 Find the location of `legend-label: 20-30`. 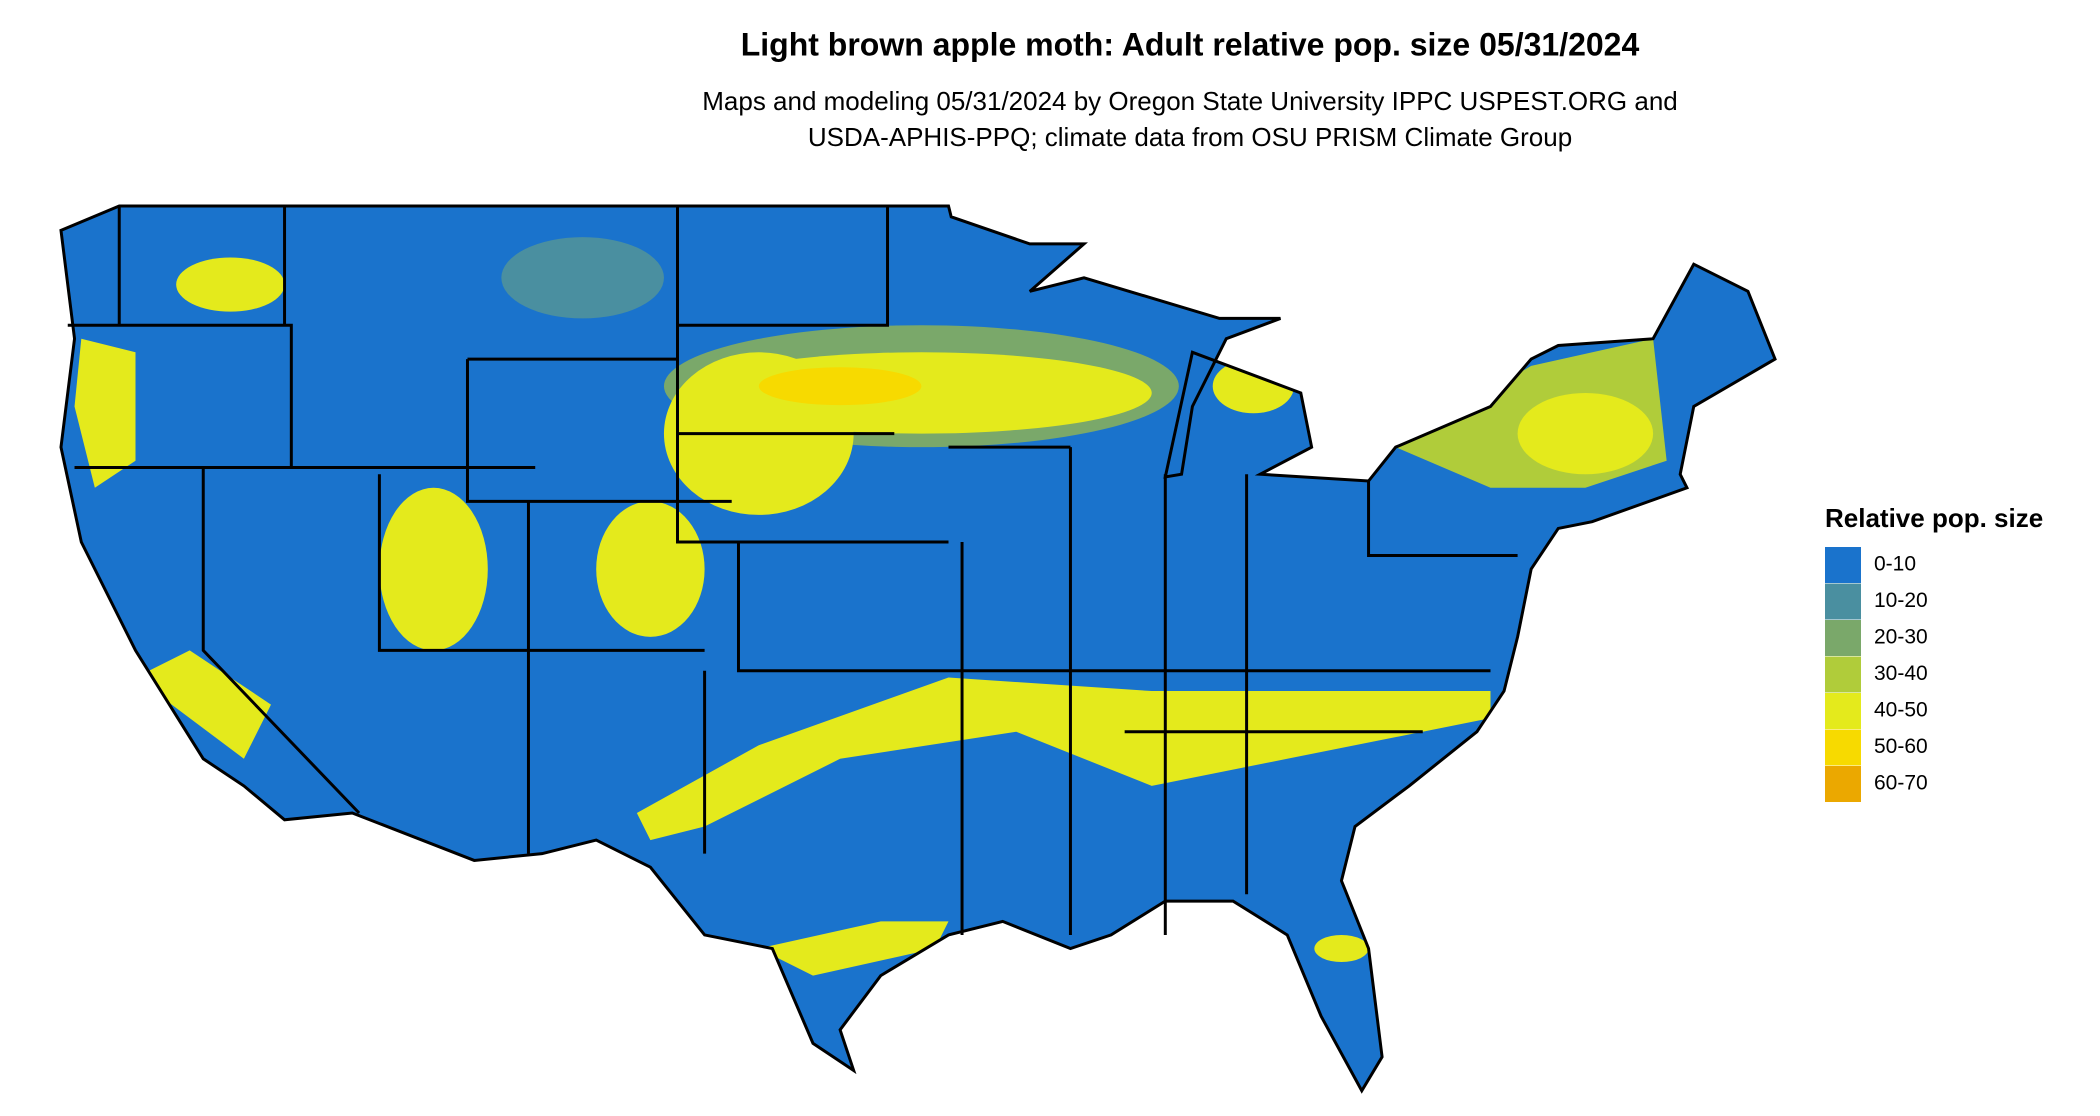

legend-label: 20-30 is located at coordinates (1901, 637).